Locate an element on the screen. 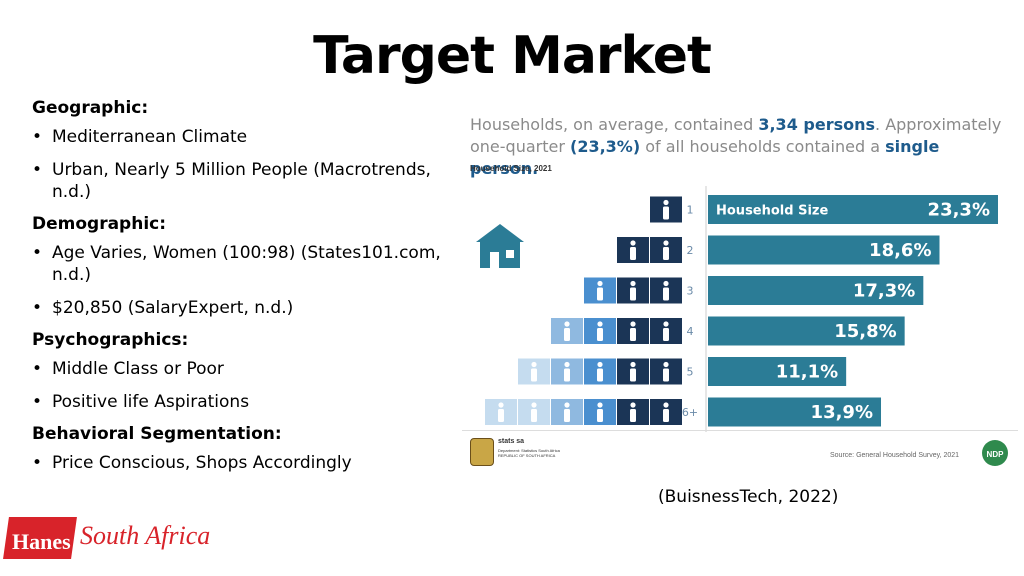 This screenshot has height=576, width=1024. list-item: Middle Class or Poor is located at coordinates (242, 369).